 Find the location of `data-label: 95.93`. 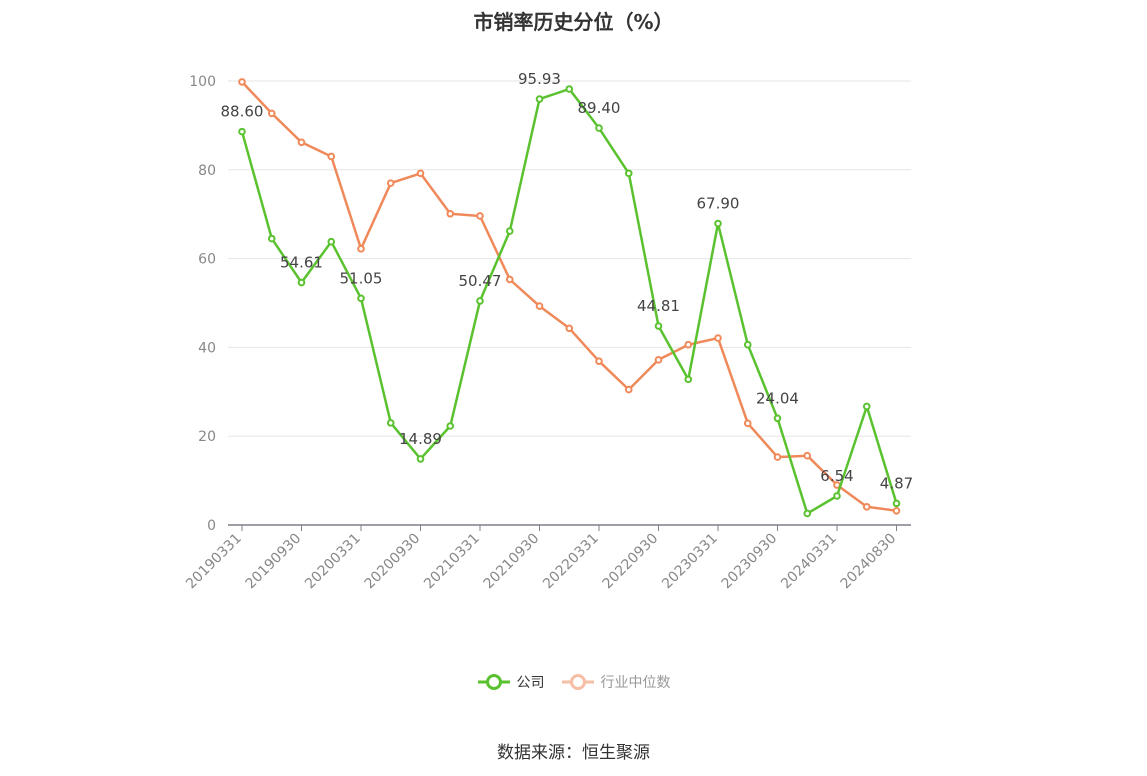

data-label: 95.93 is located at coordinates (539, 79).